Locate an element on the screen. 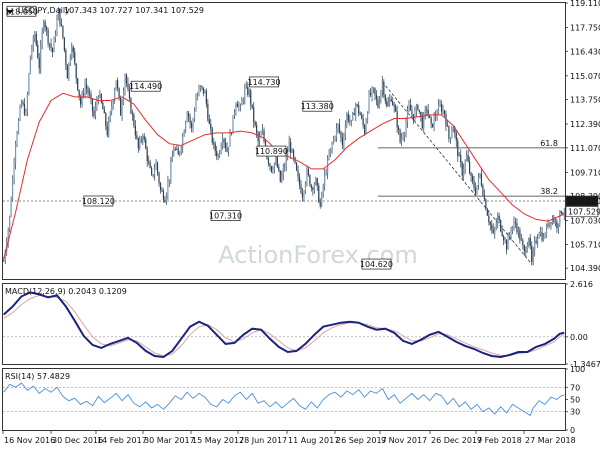 This screenshot has width=600, height=450. macd-layer is located at coordinates (284, 325).